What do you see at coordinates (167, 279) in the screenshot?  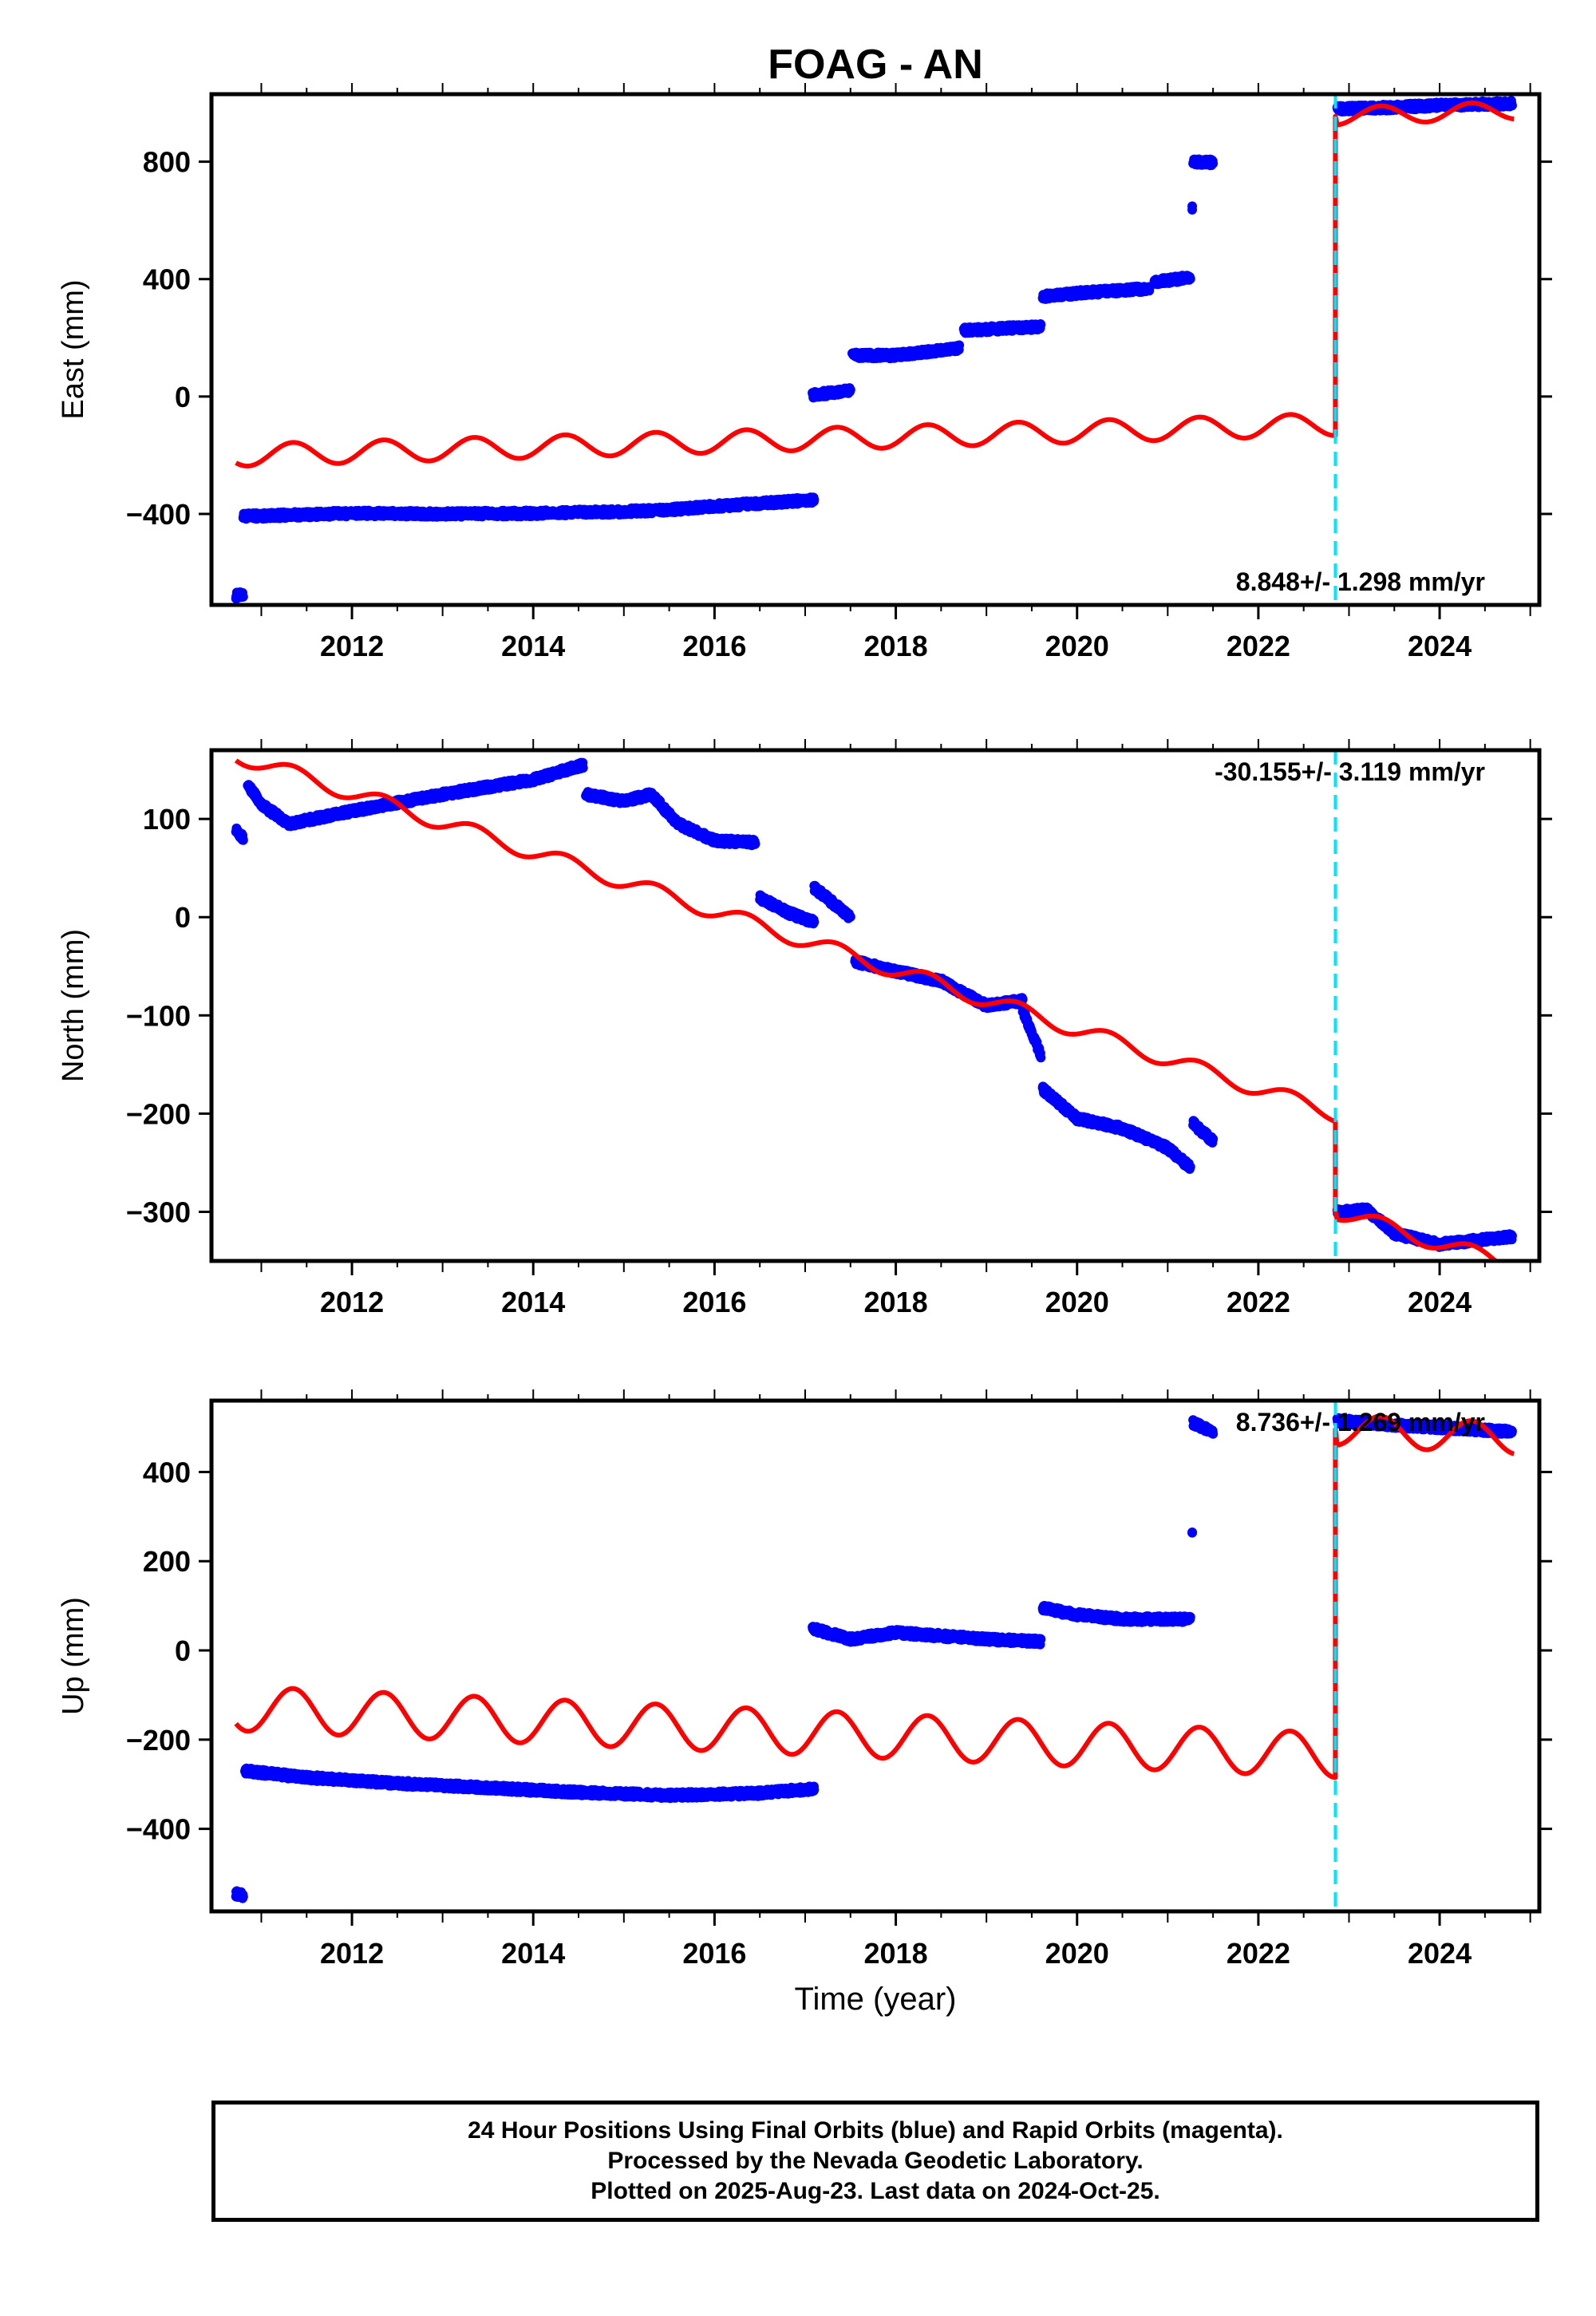 I see `y-tick-label: 400` at bounding box center [167, 279].